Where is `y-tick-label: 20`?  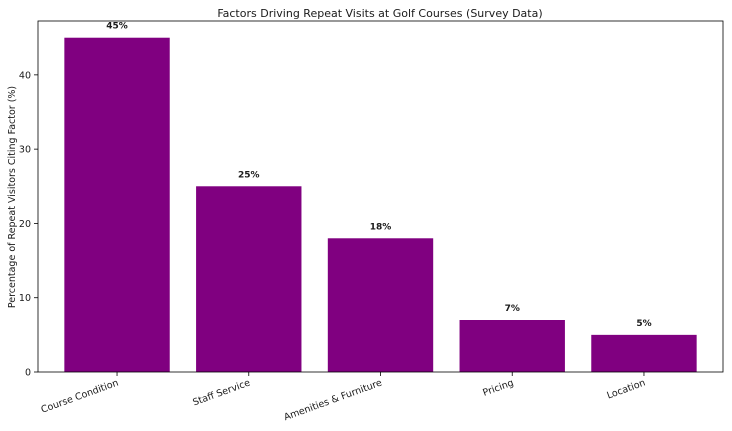
y-tick-label: 20 is located at coordinates (25, 224).